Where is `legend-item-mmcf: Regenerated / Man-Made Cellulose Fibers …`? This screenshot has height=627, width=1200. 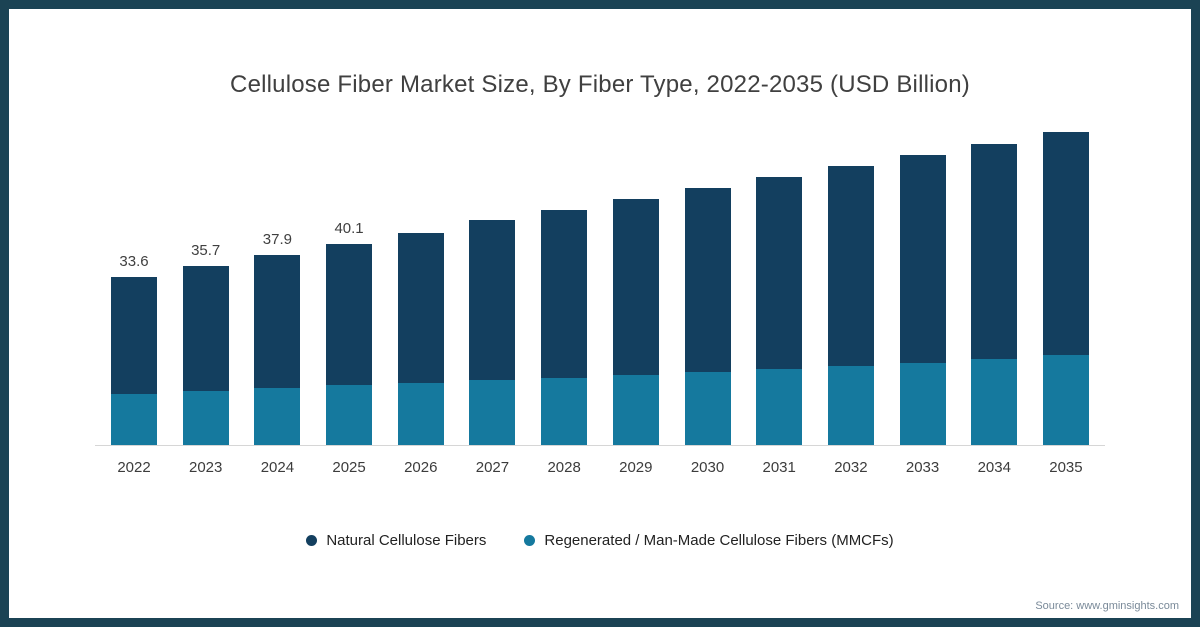
legend-item-mmcf: Regenerated / Man-Made Cellulose Fibers … is located at coordinates (709, 540).